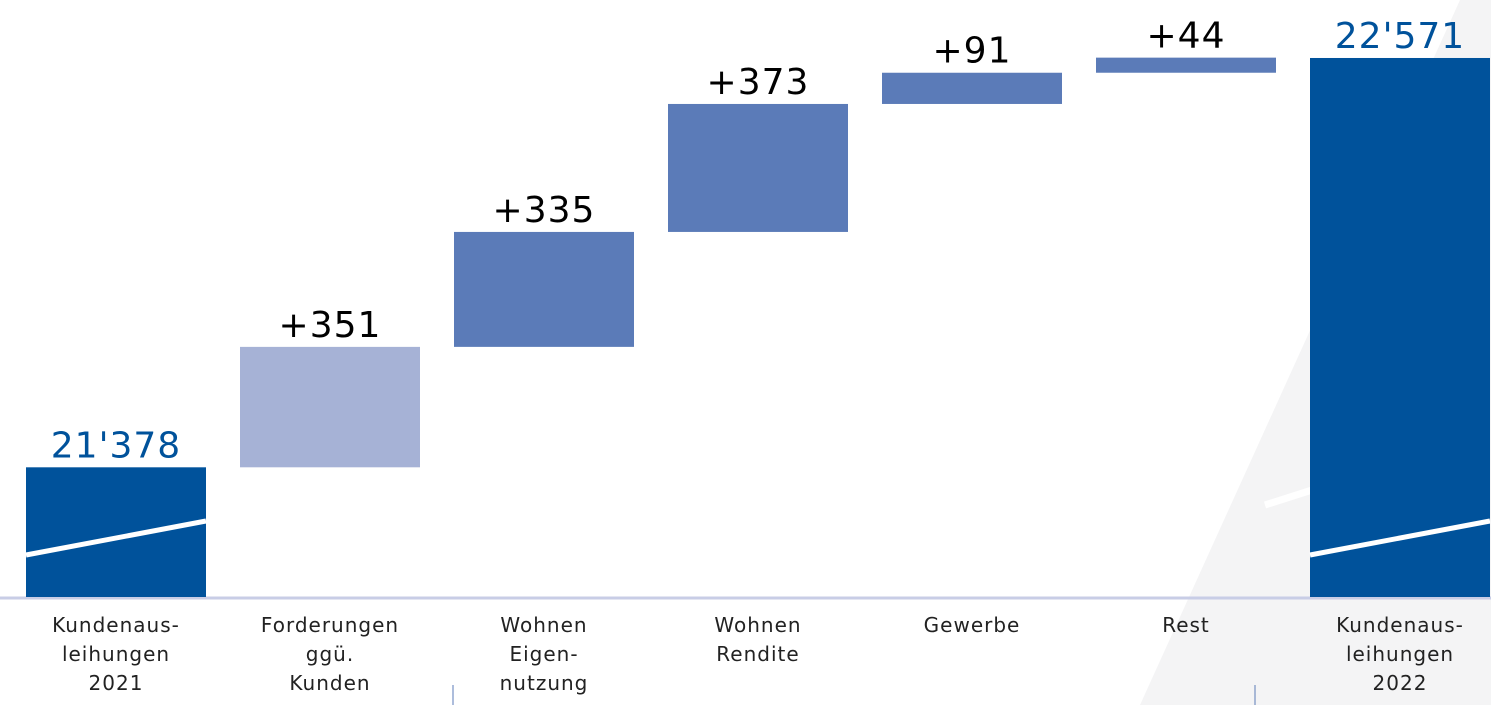  Describe the element at coordinates (1186, 36) in the screenshot. I see `value-label: +44` at that location.